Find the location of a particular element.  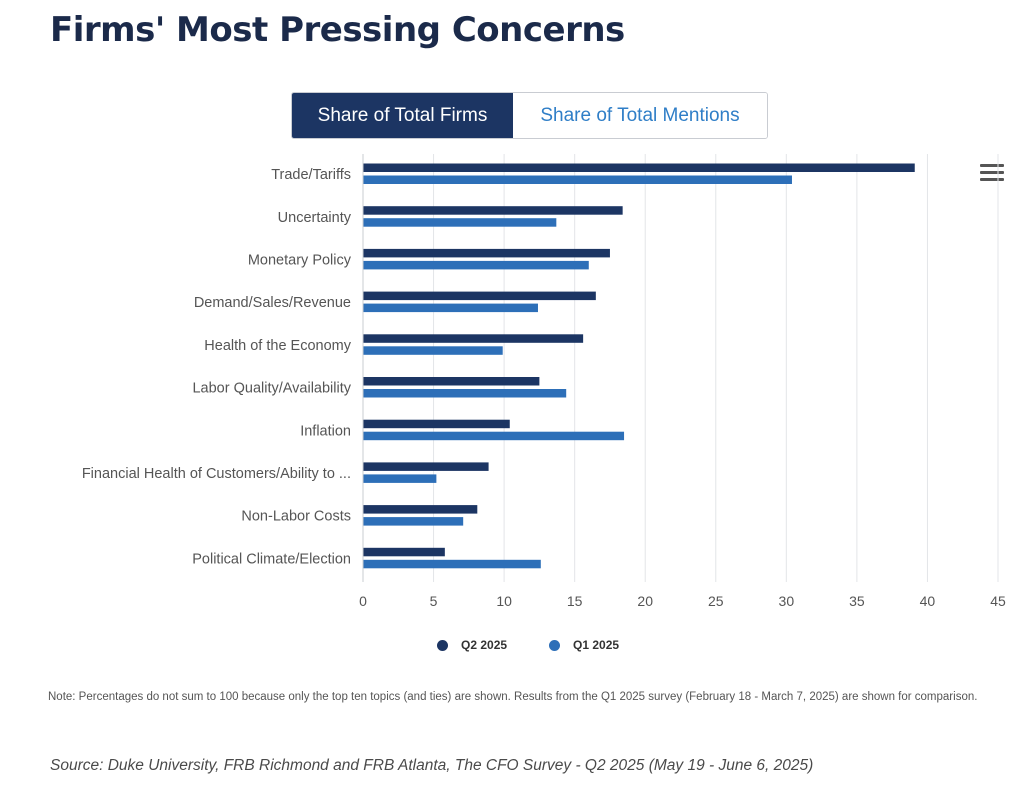

category-label-2: Uncertainty is located at coordinates (315, 218).